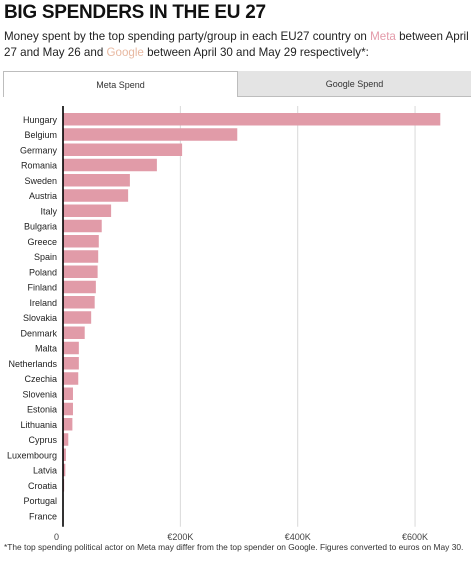 This screenshot has width=474, height=570. Describe the element at coordinates (38, 333) in the screenshot. I see `category-label-denmark: Denmark` at that location.